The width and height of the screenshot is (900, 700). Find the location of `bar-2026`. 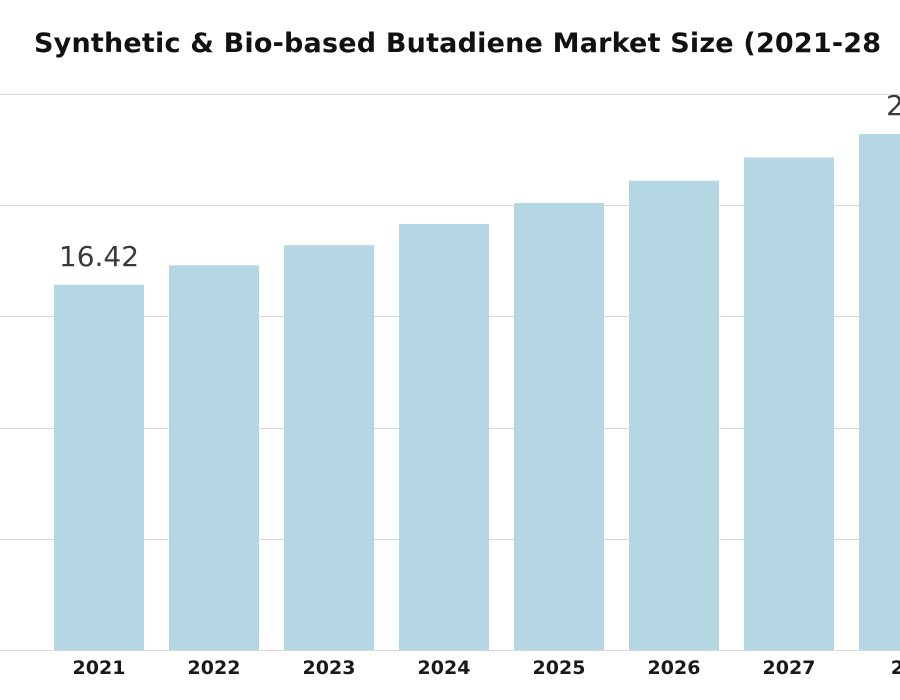

bar-2026 is located at coordinates (674, 415).